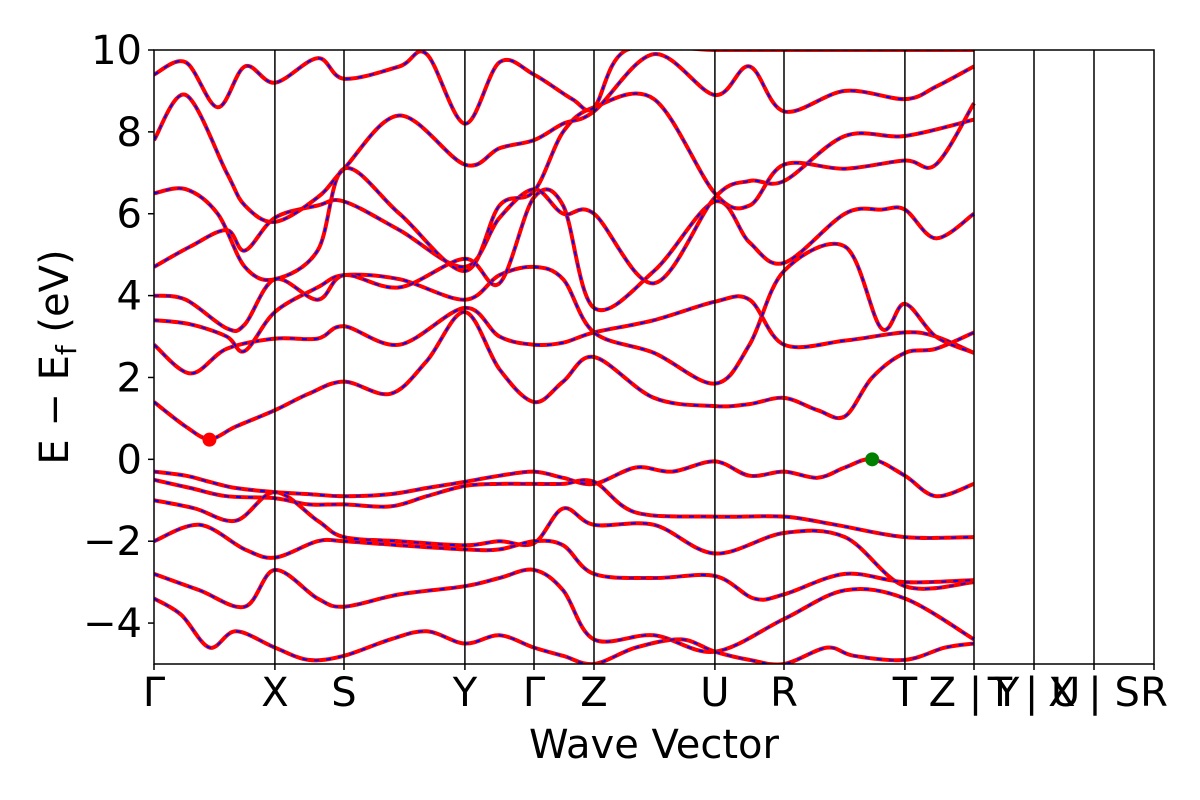  What do you see at coordinates (129, 297) in the screenshot?
I see `y-tick-label: 4` at bounding box center [129, 297].